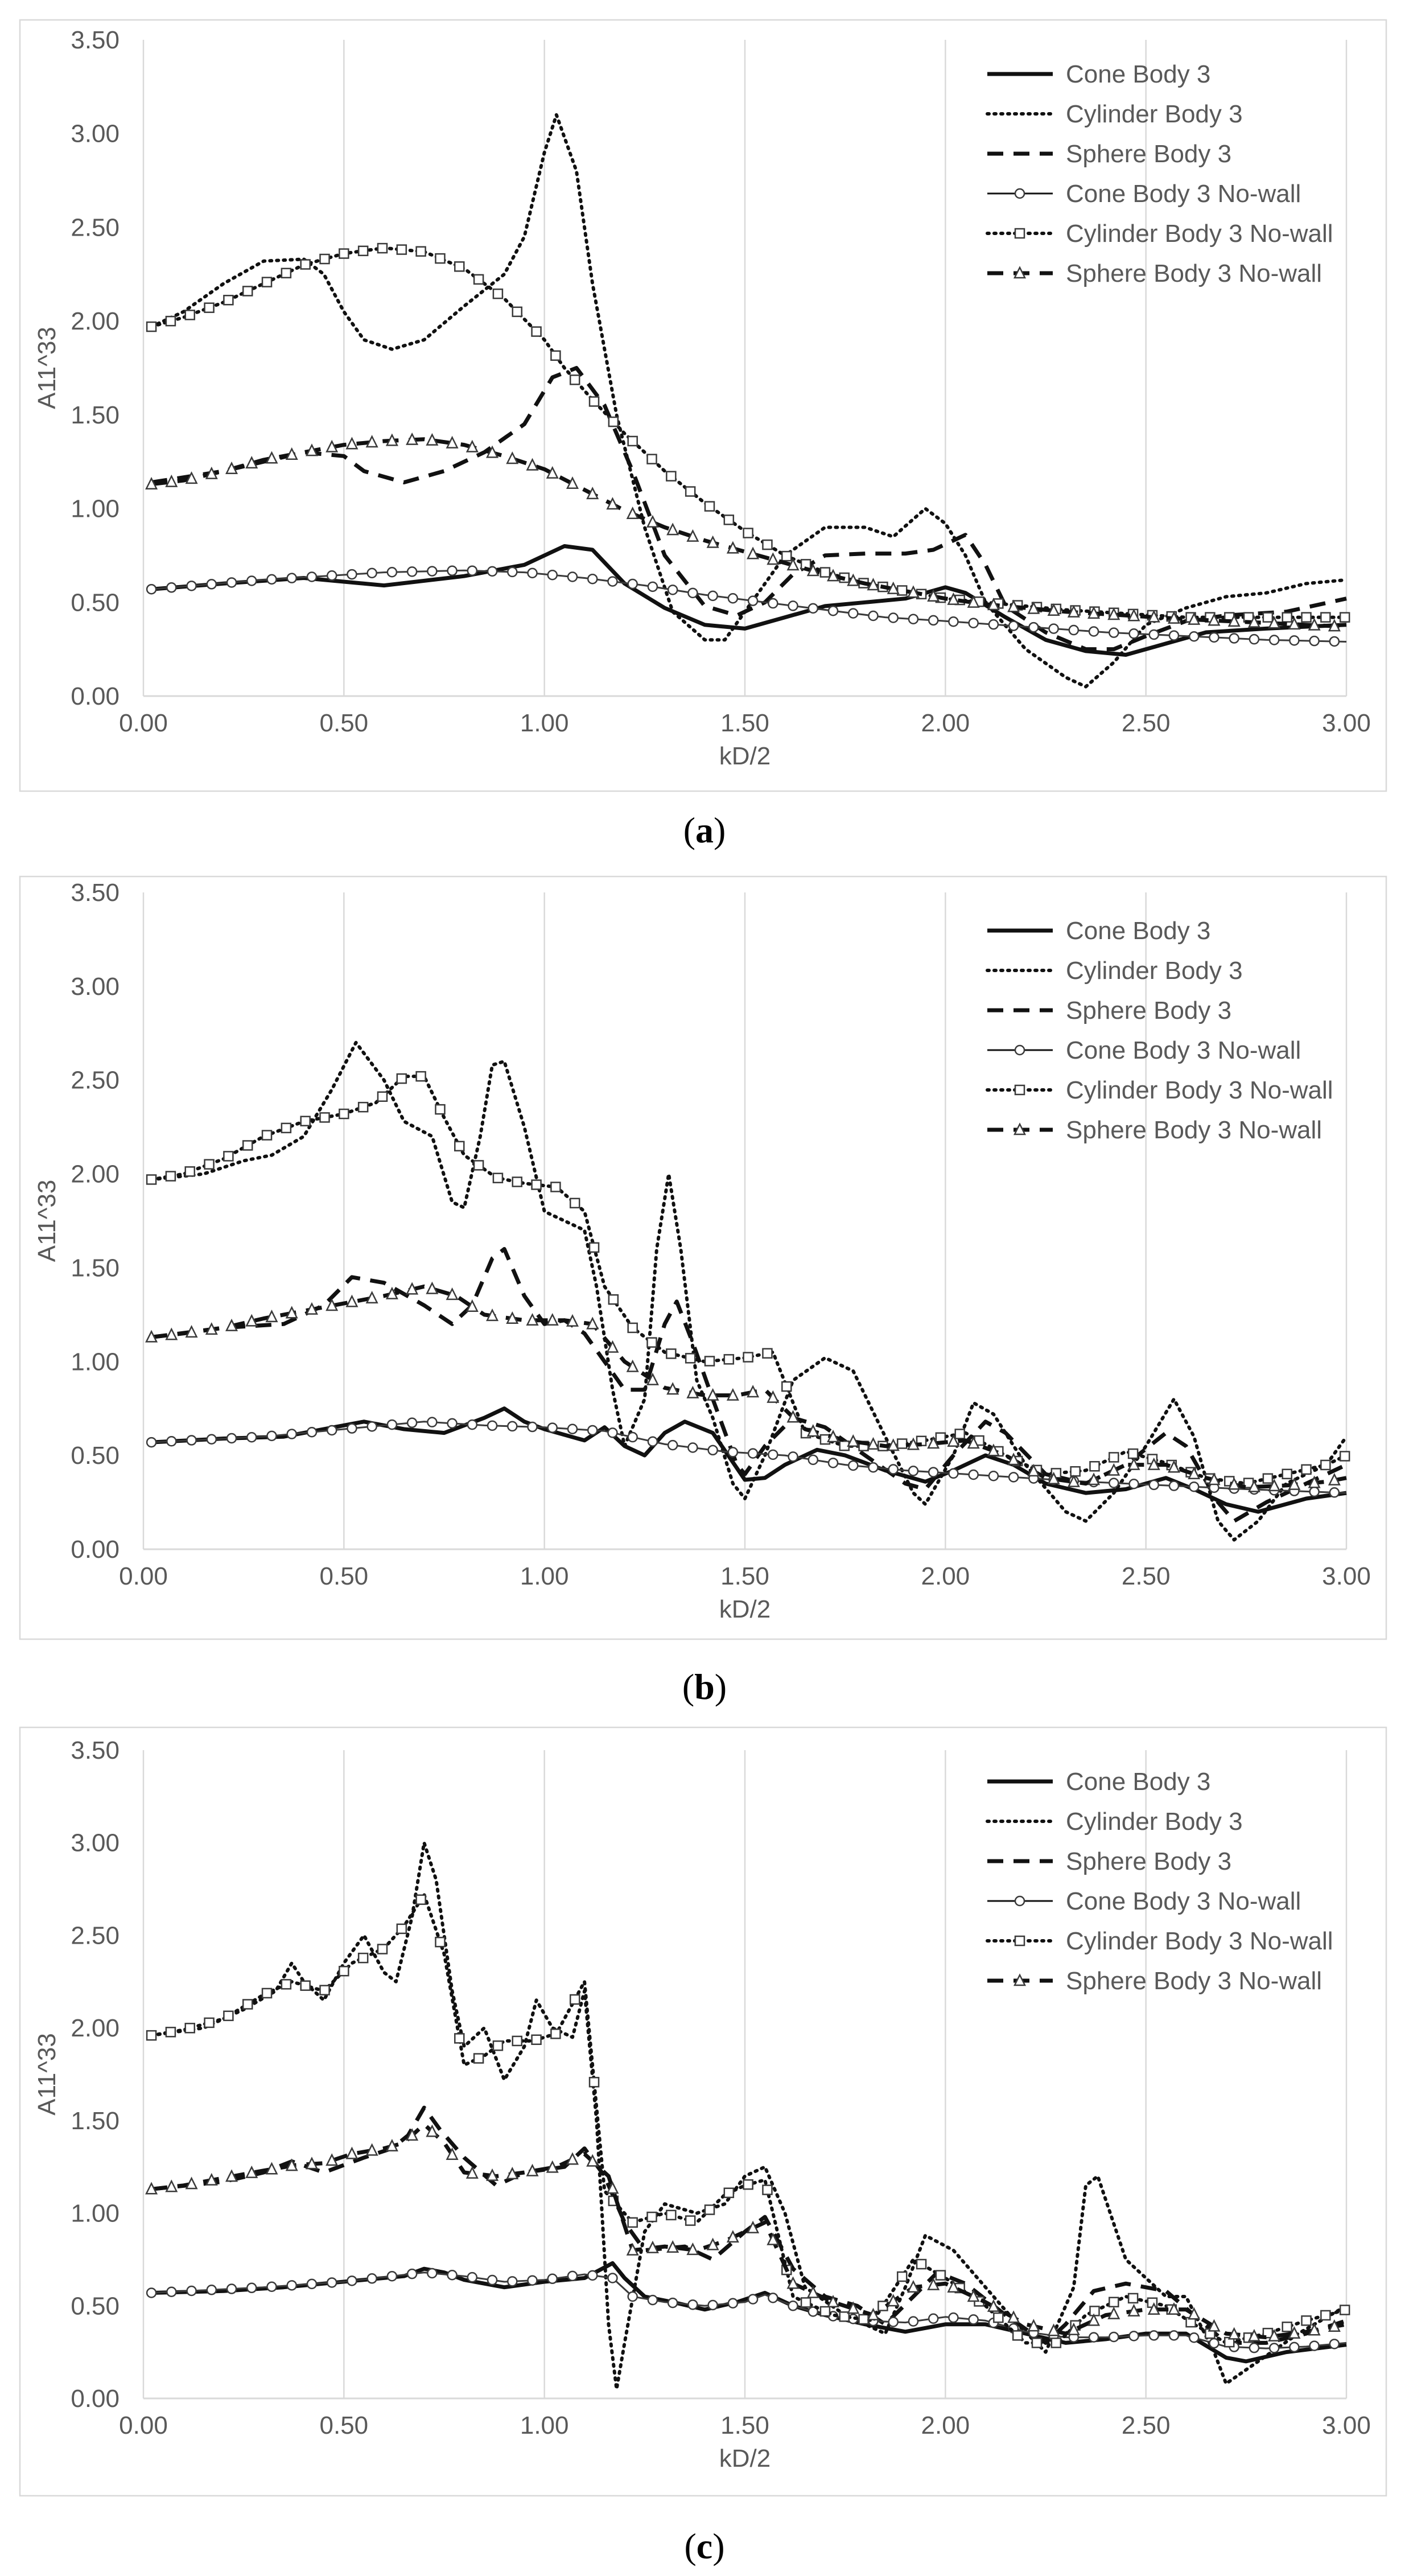 This screenshot has height=2576, width=1409. Describe the element at coordinates (95, 1550) in the screenshot. I see `y-tick-label: 0.00` at that location.